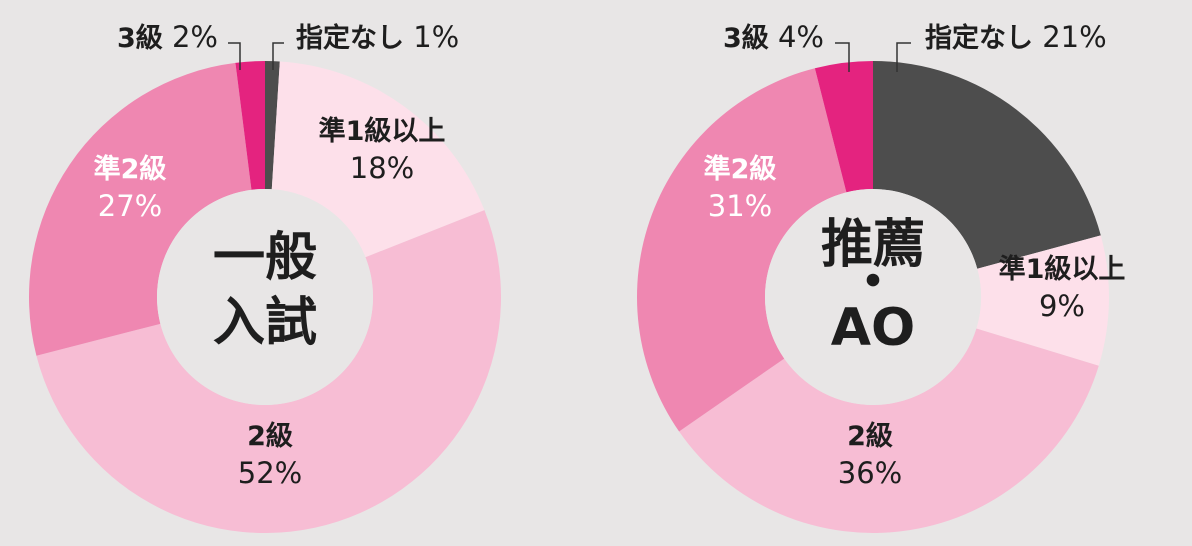 The height and width of the screenshot is (546, 1192). What do you see at coordinates (270, 473) in the screenshot?
I see `segment-value-grade2: 52%` at bounding box center [270, 473].